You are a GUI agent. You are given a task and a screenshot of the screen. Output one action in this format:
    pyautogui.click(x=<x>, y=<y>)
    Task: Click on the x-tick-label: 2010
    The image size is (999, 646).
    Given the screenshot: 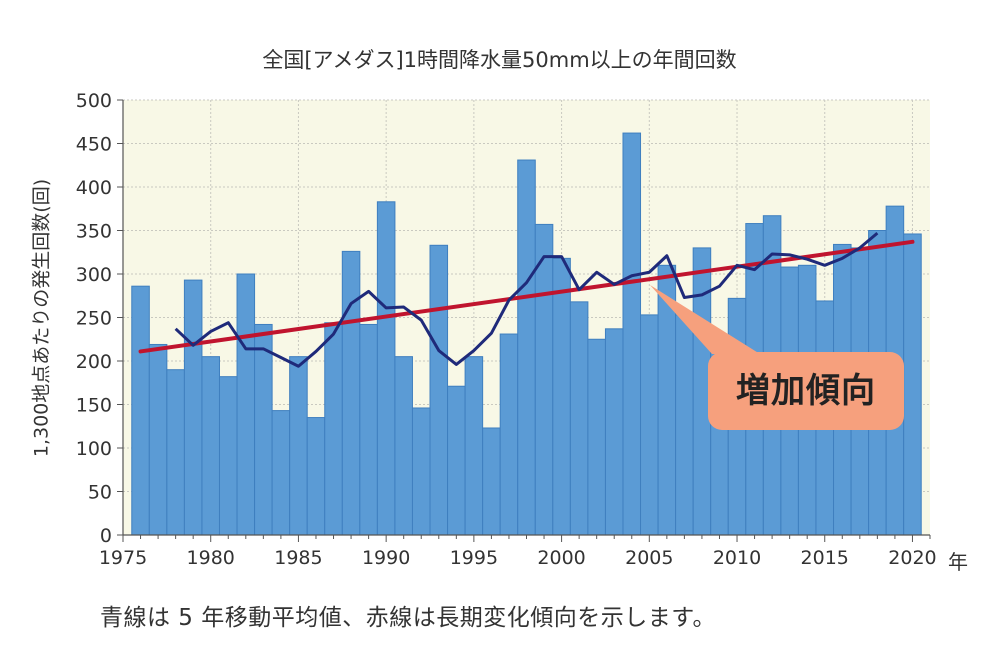 What is the action you would take?
    pyautogui.click(x=737, y=558)
    